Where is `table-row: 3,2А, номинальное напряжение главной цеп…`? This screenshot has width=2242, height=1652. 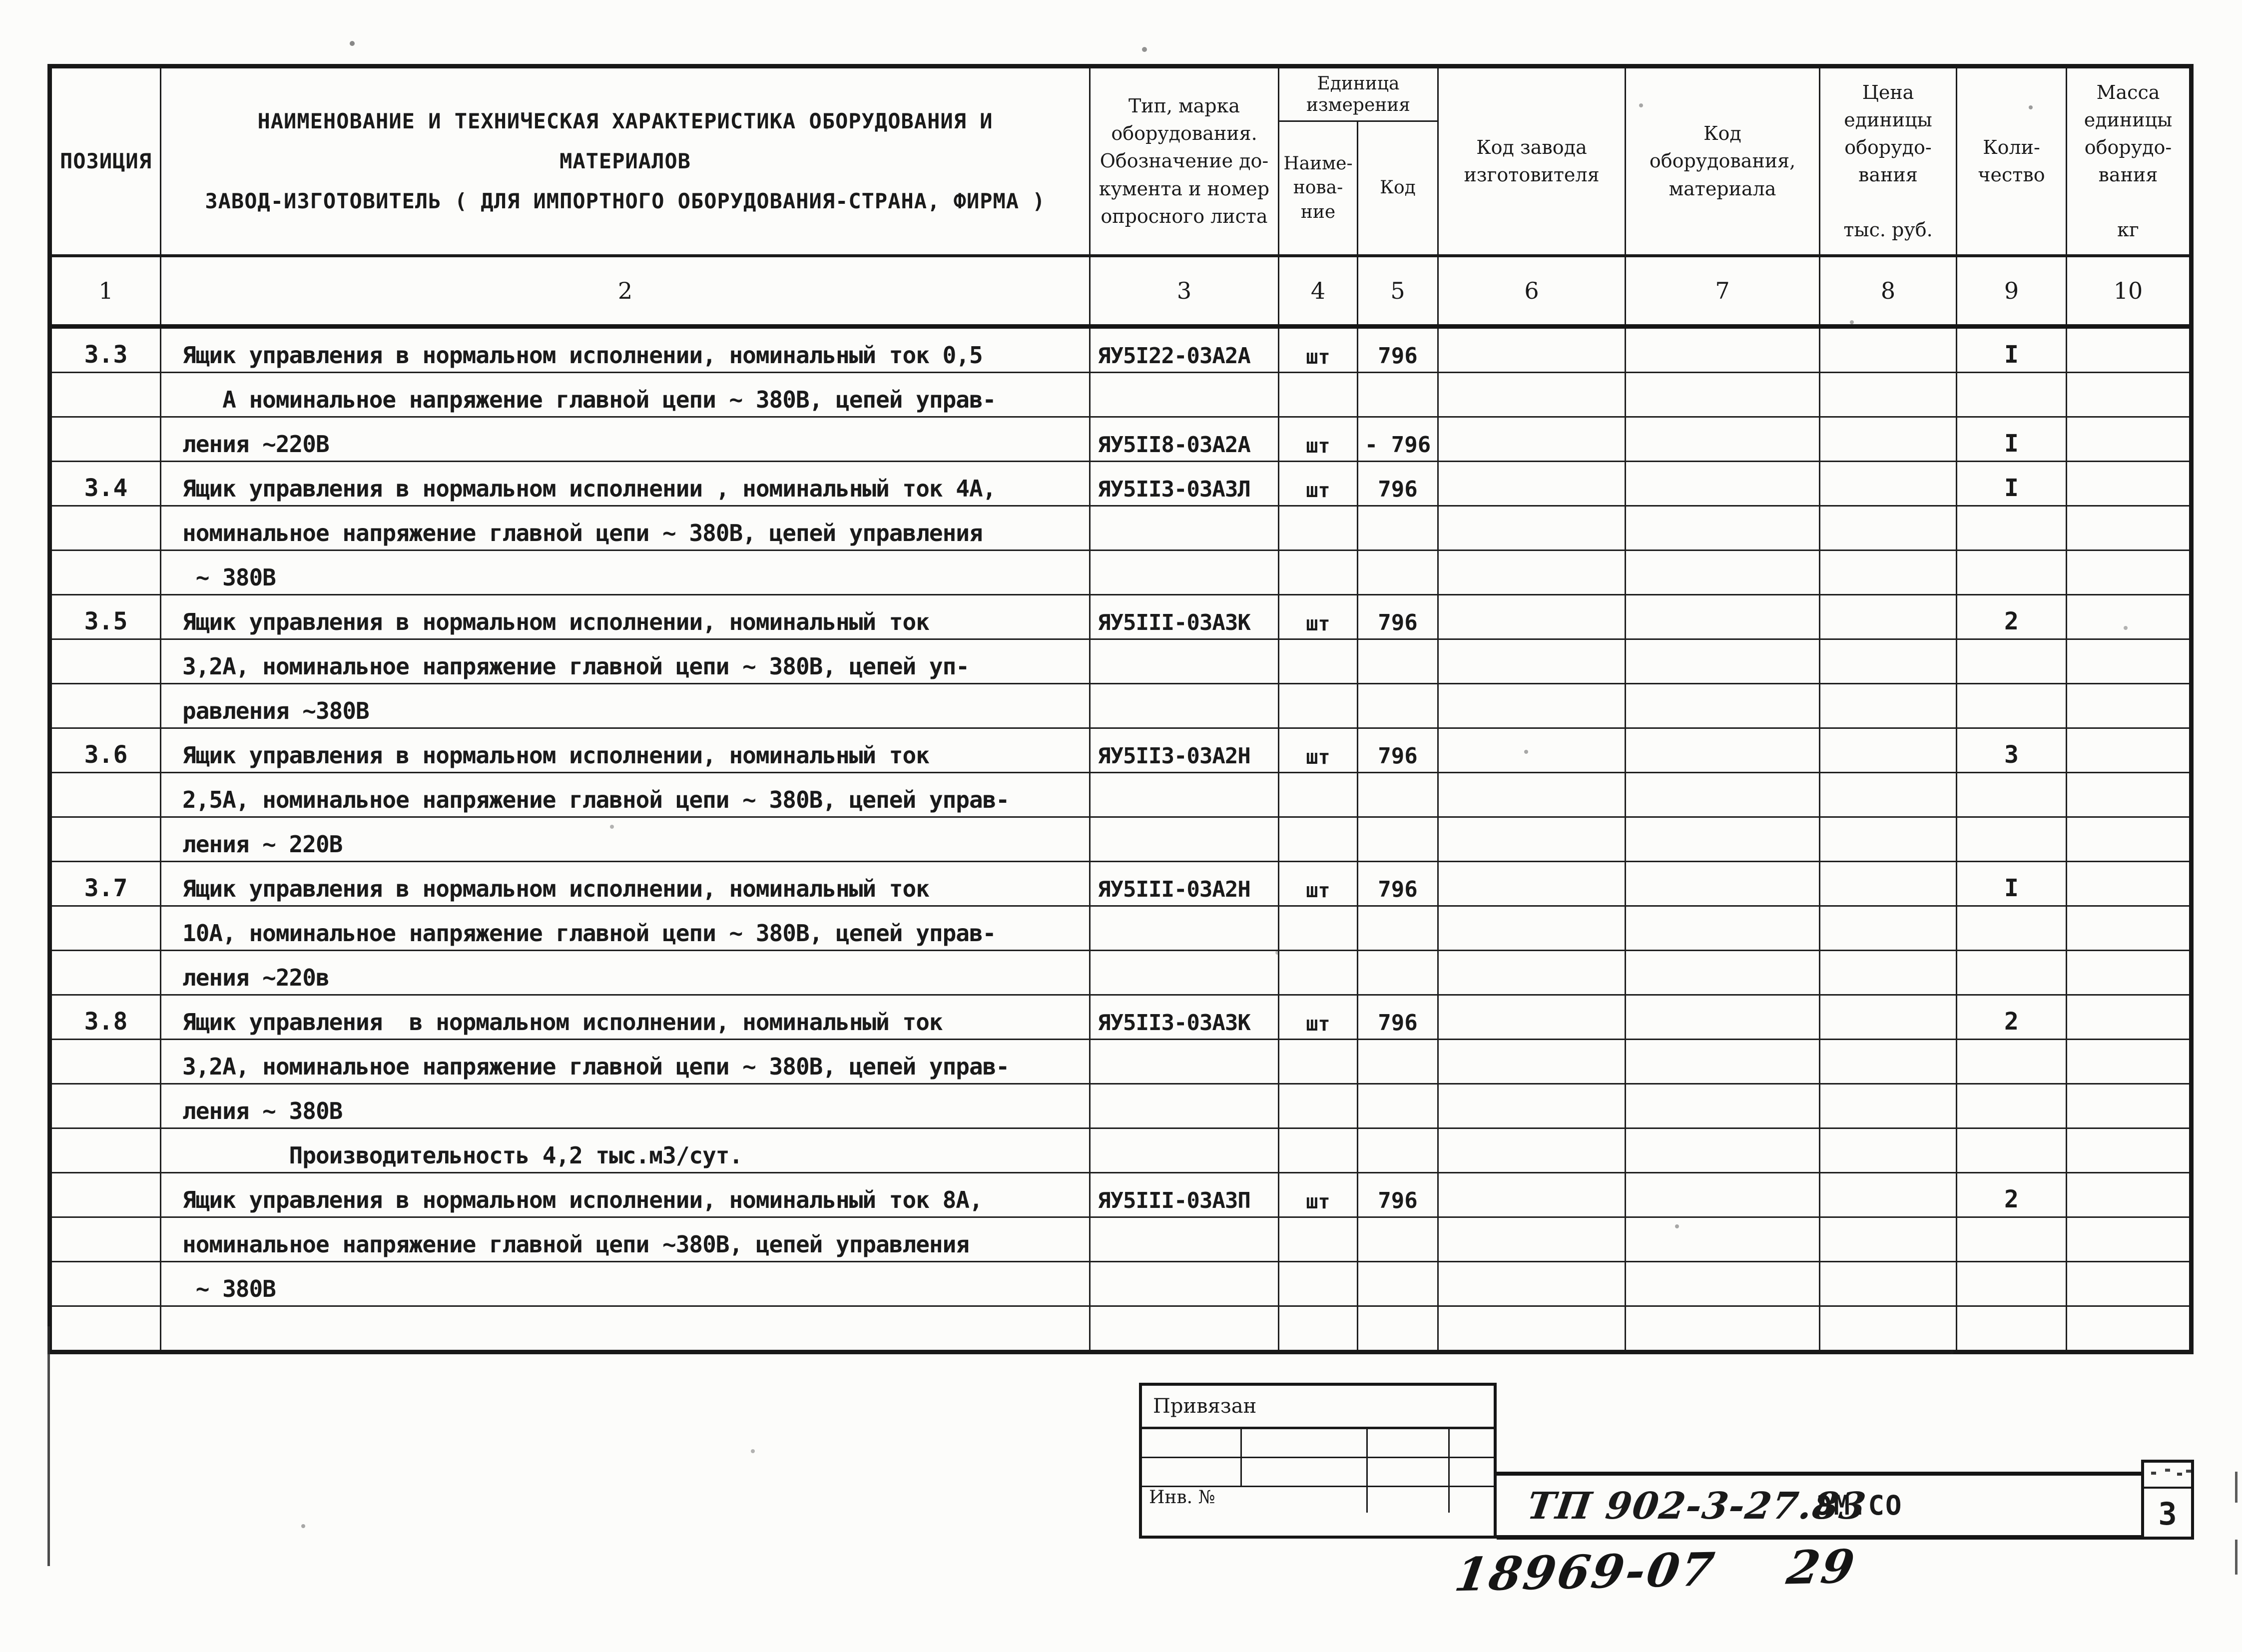 table-row: 3,2А, номинальное напряжение главной цеп… is located at coordinates (1120, 1062).